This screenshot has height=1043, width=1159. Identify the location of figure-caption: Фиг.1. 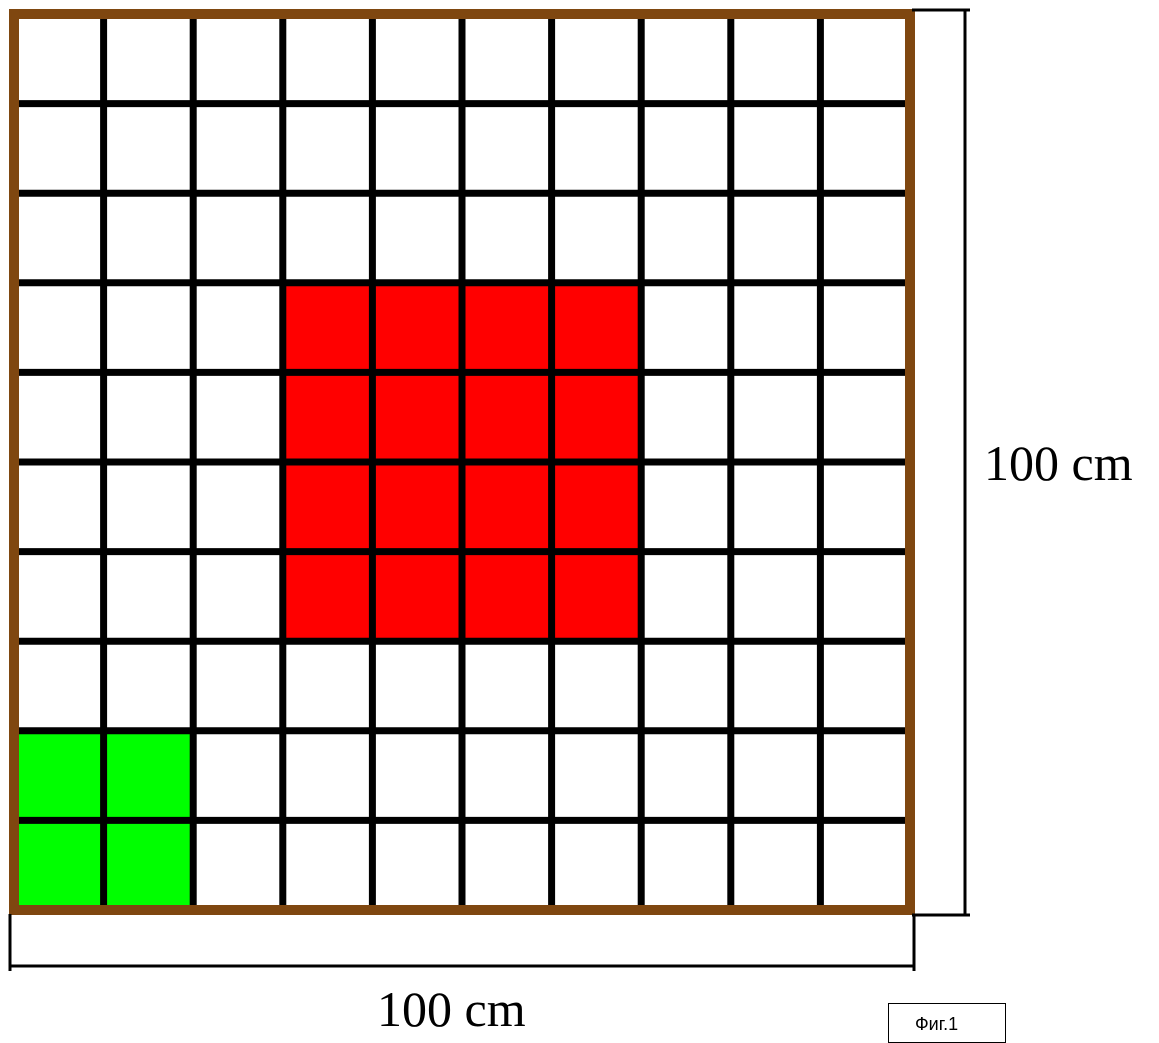
(947, 1023).